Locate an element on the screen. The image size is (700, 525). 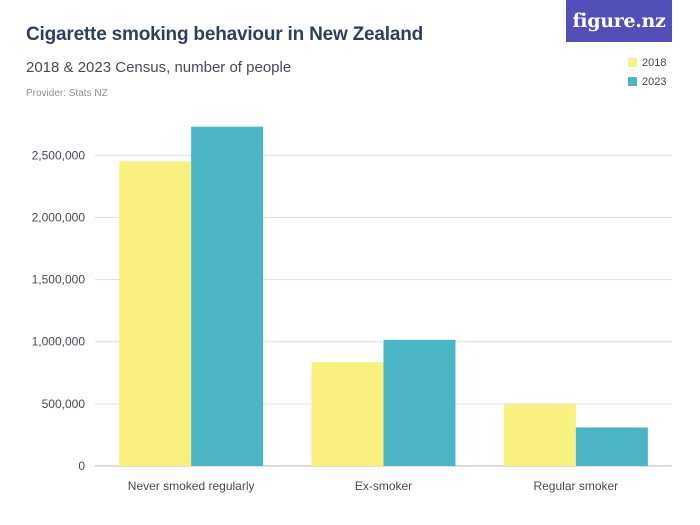
chart-subtitle: 2018 & 2023 Census, number of people is located at coordinates (159, 67).